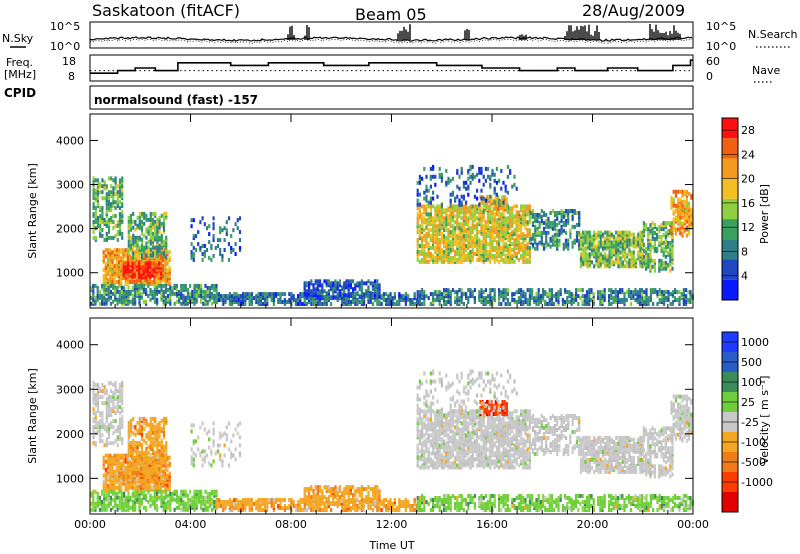 The height and width of the screenshot is (554, 800). Describe the element at coordinates (709, 76) in the screenshot. I see `freq-right-tick-bottom: 0` at that location.